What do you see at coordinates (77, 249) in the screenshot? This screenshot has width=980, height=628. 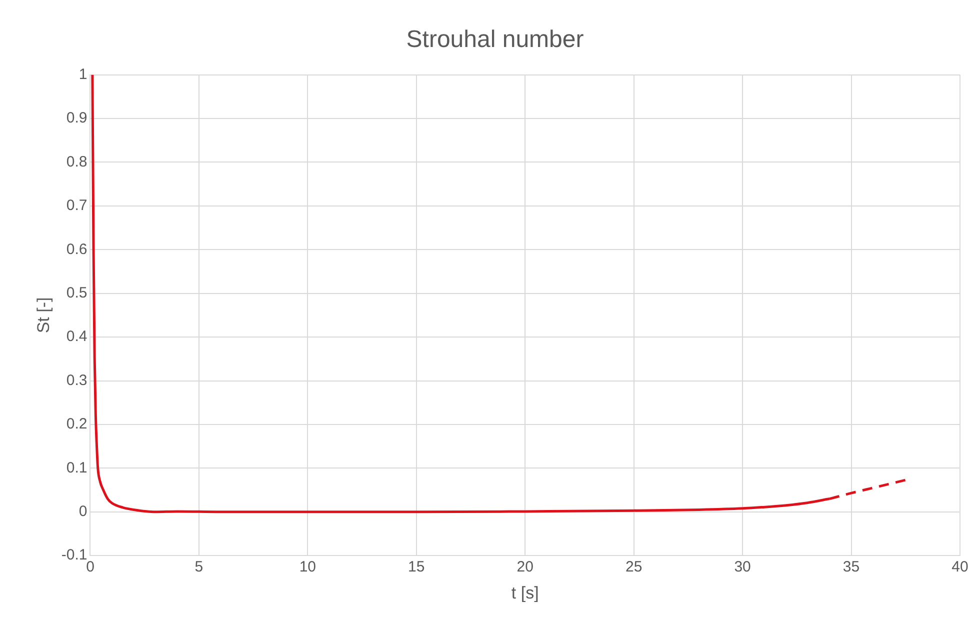 I see `y-tick-label: 0.6` at bounding box center [77, 249].